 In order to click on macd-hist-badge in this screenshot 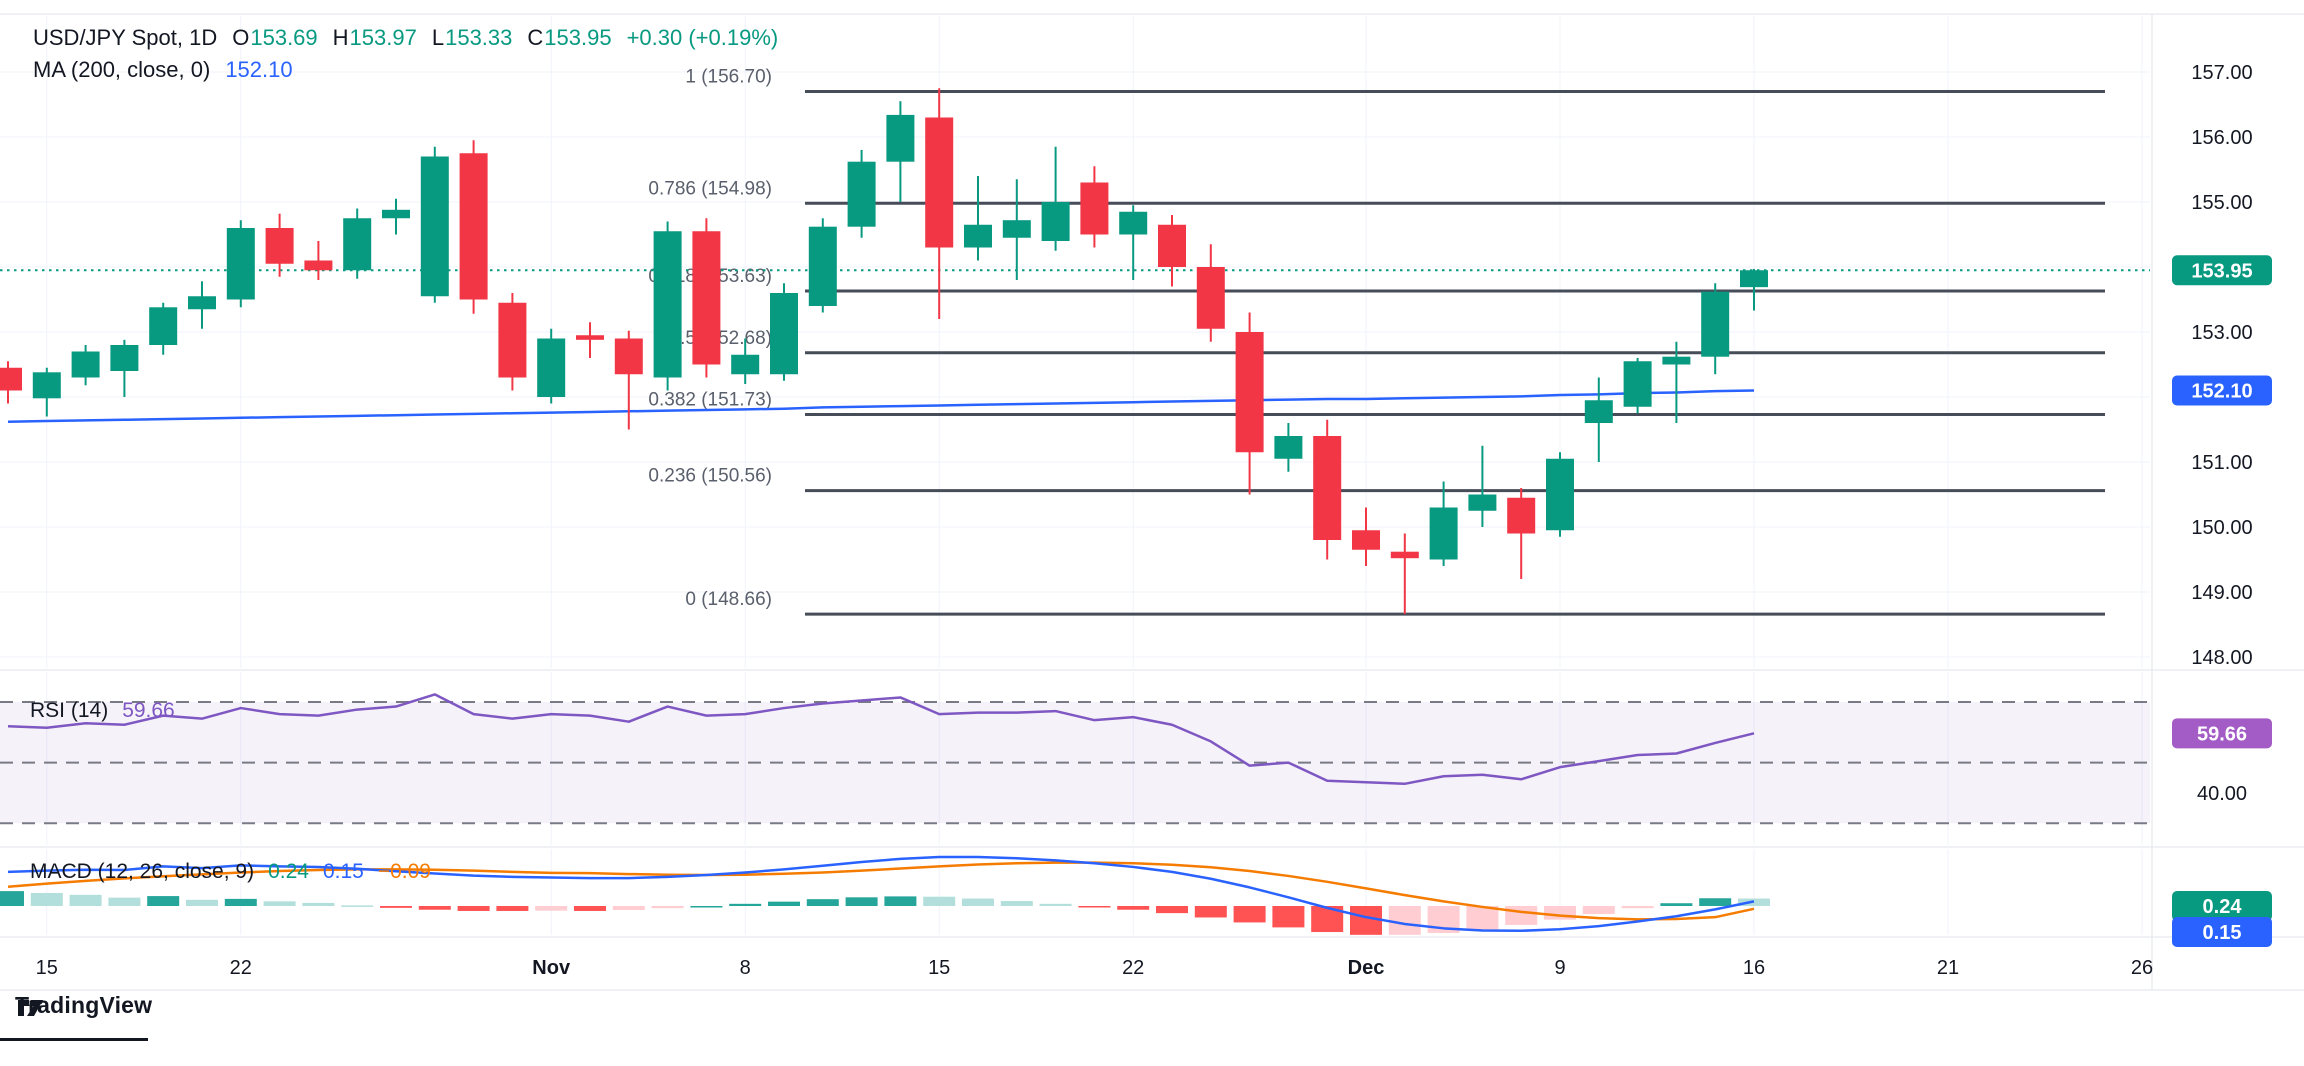, I will do `click(2222, 906)`.